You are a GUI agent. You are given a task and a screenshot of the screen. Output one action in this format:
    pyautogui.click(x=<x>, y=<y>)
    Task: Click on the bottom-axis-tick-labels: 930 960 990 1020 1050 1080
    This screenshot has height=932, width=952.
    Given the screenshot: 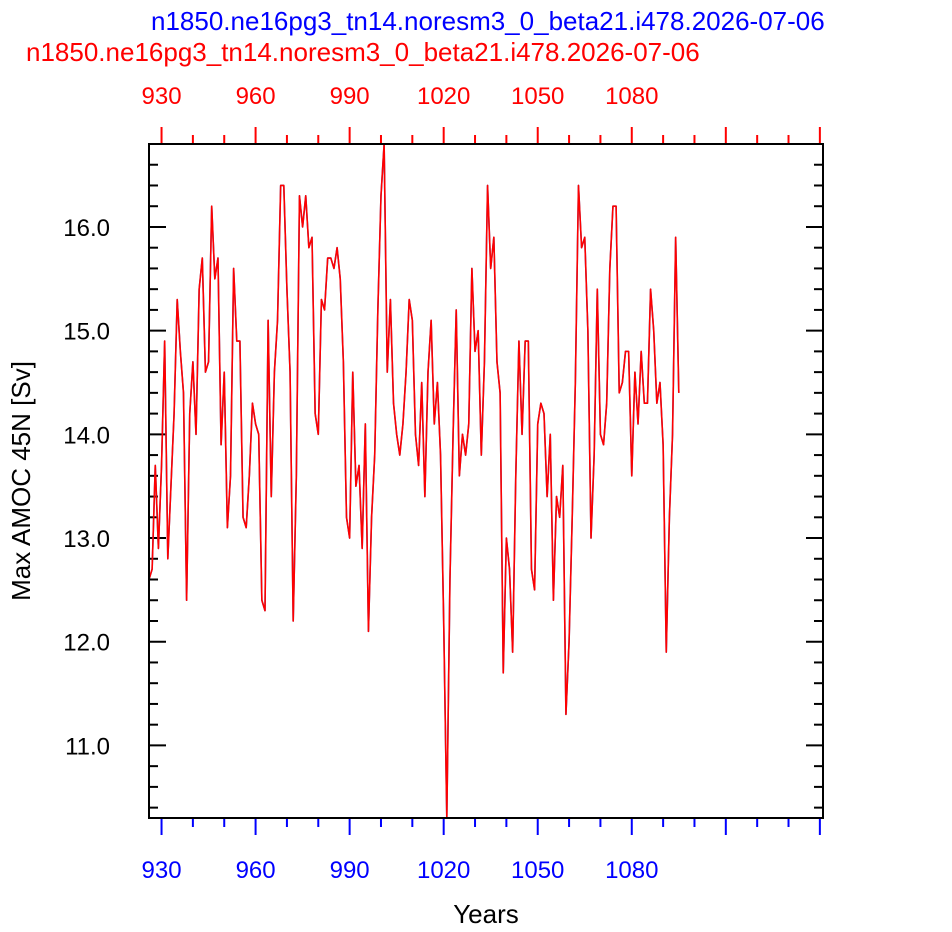 What is the action you would take?
    pyautogui.click(x=400, y=870)
    